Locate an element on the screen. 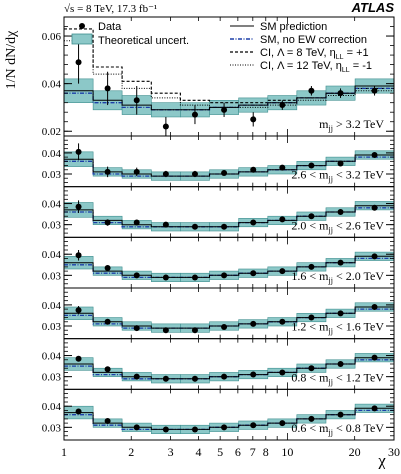 This screenshot has width=401, height=474. legend-label-ci8: CI, Λ = 8 TeV, ηLL = +1 is located at coordinates (314, 54).